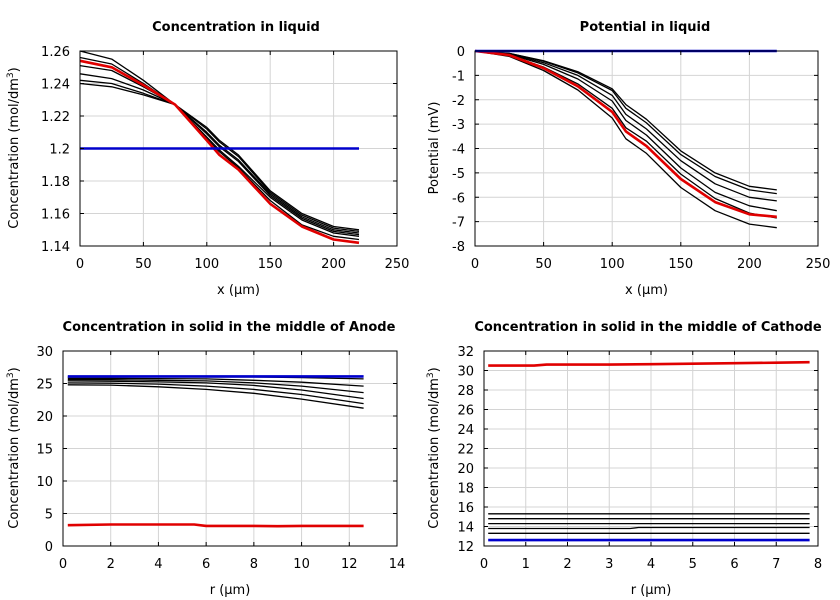 This screenshot has height=600, width=840. What do you see at coordinates (458, 101) in the screenshot?
I see `y-tick-label: -2` at bounding box center [458, 101].